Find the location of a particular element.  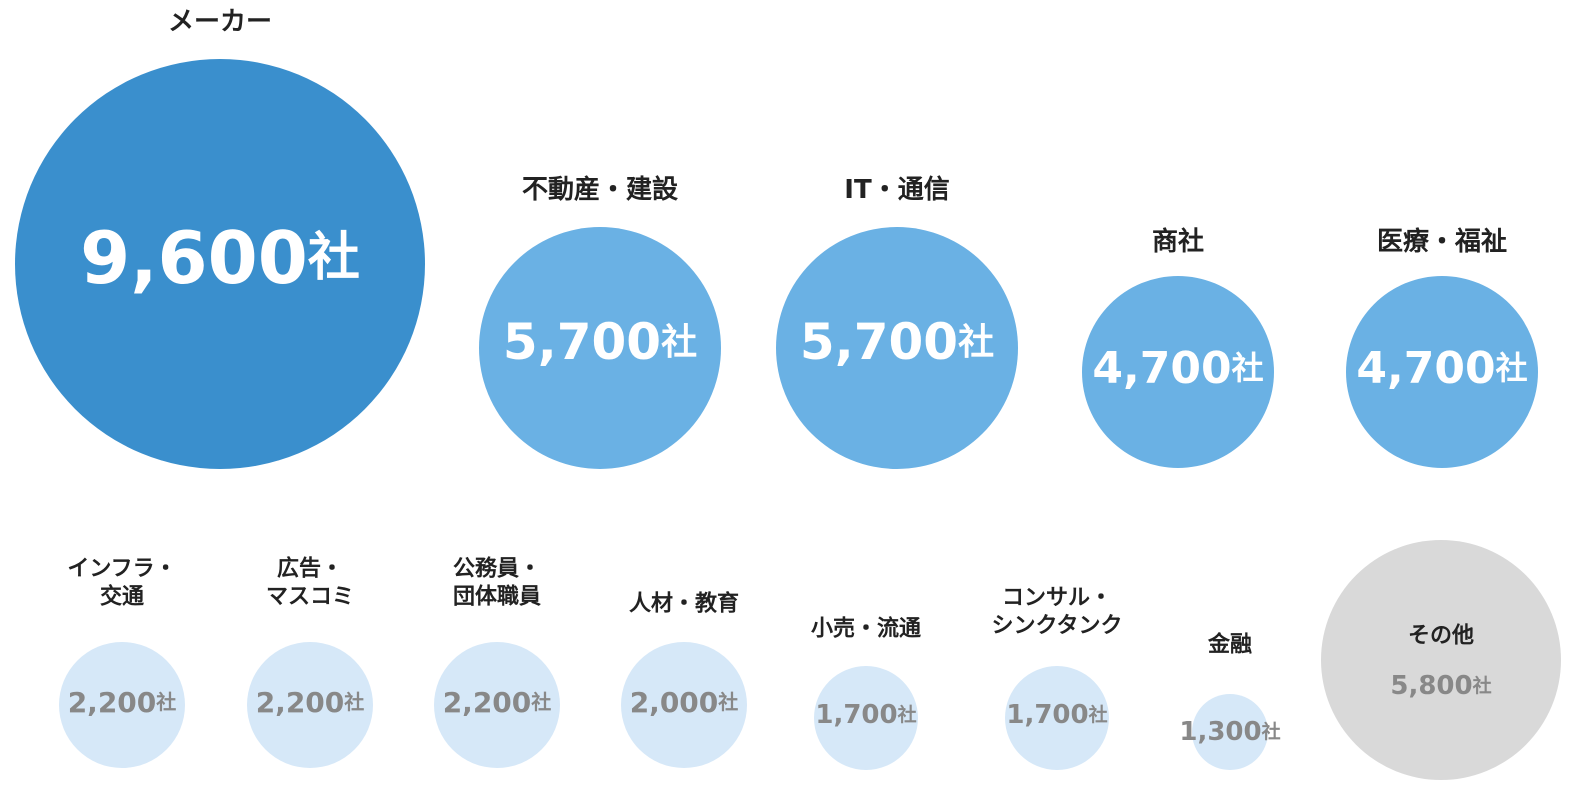

value-label: 9,600社 is located at coordinates (220, 258).